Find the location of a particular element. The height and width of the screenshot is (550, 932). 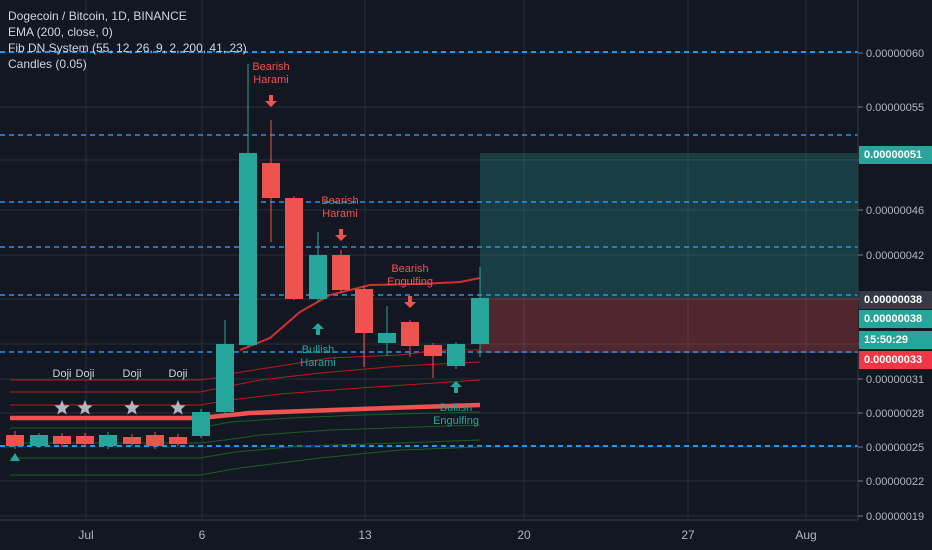

ema-200-line is located at coordinates (245, 411).